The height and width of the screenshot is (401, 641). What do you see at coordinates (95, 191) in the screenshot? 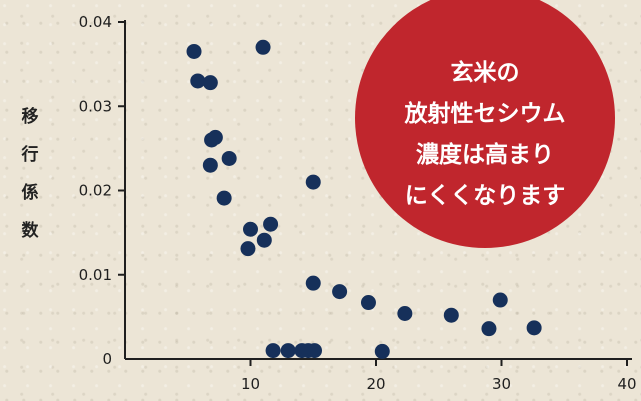
I see `y-tick-label: 0.02` at bounding box center [95, 191].